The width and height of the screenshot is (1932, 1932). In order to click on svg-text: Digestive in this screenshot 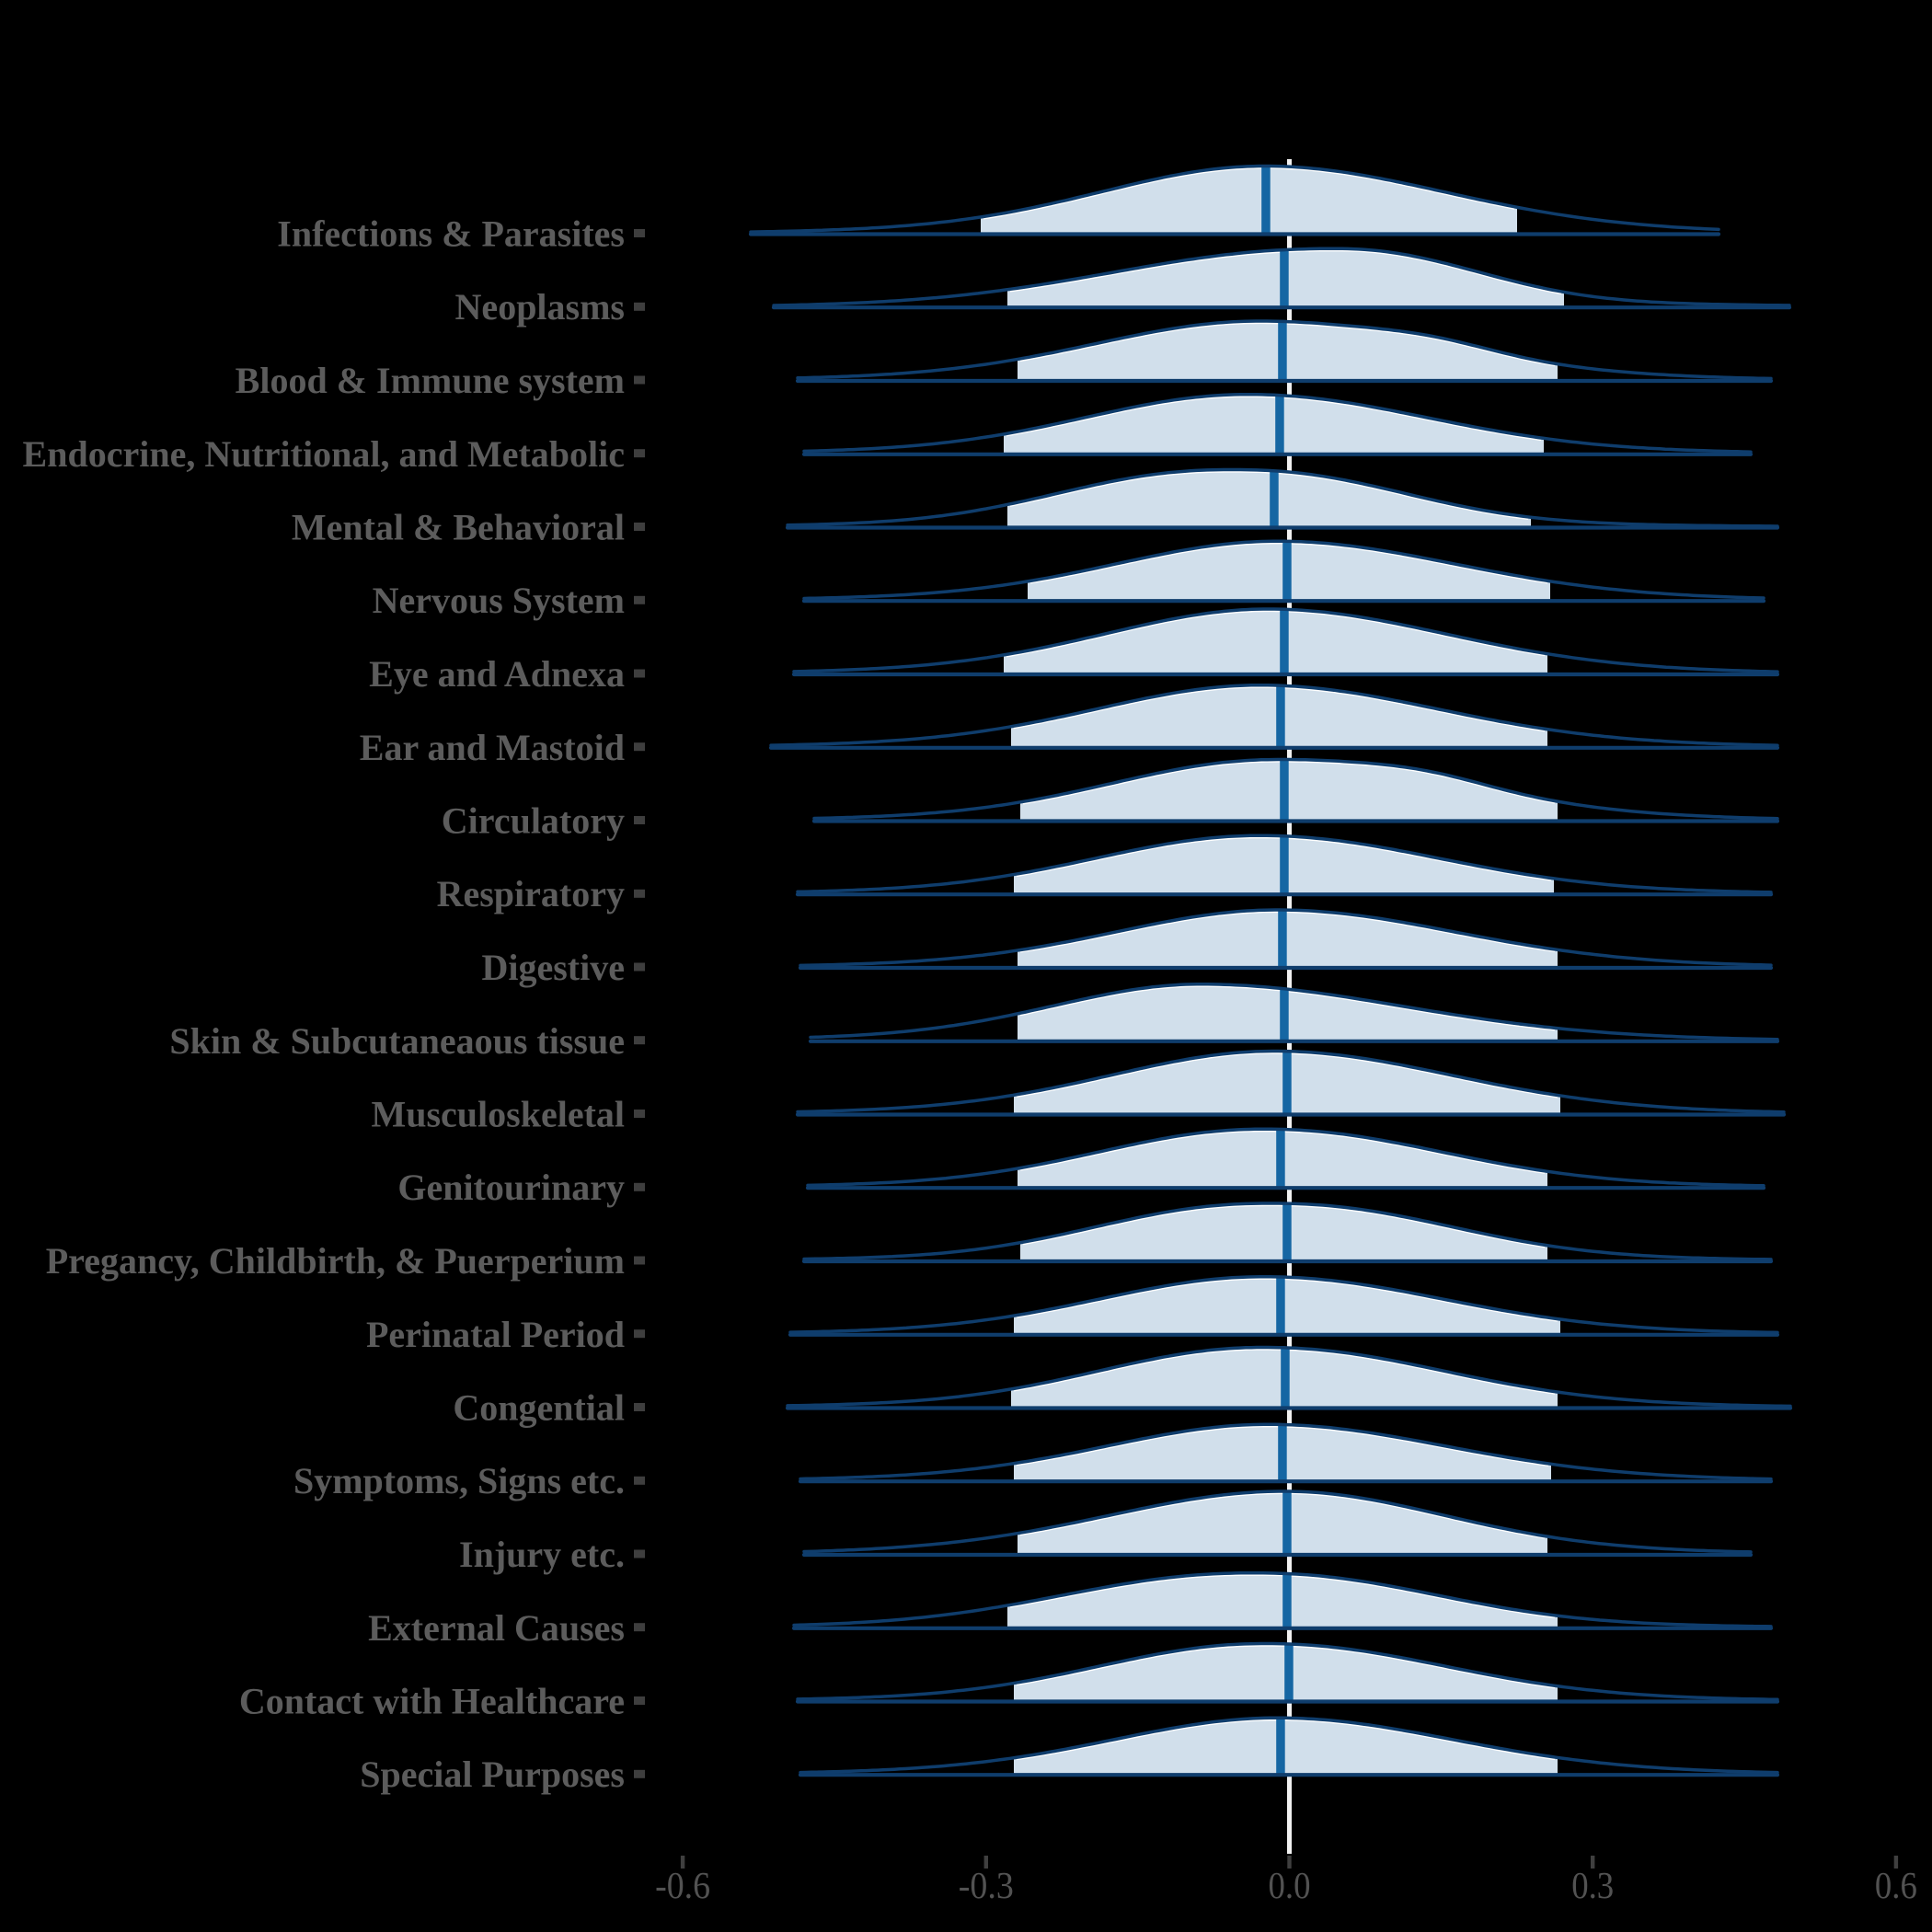, I will do `click(553, 968)`.